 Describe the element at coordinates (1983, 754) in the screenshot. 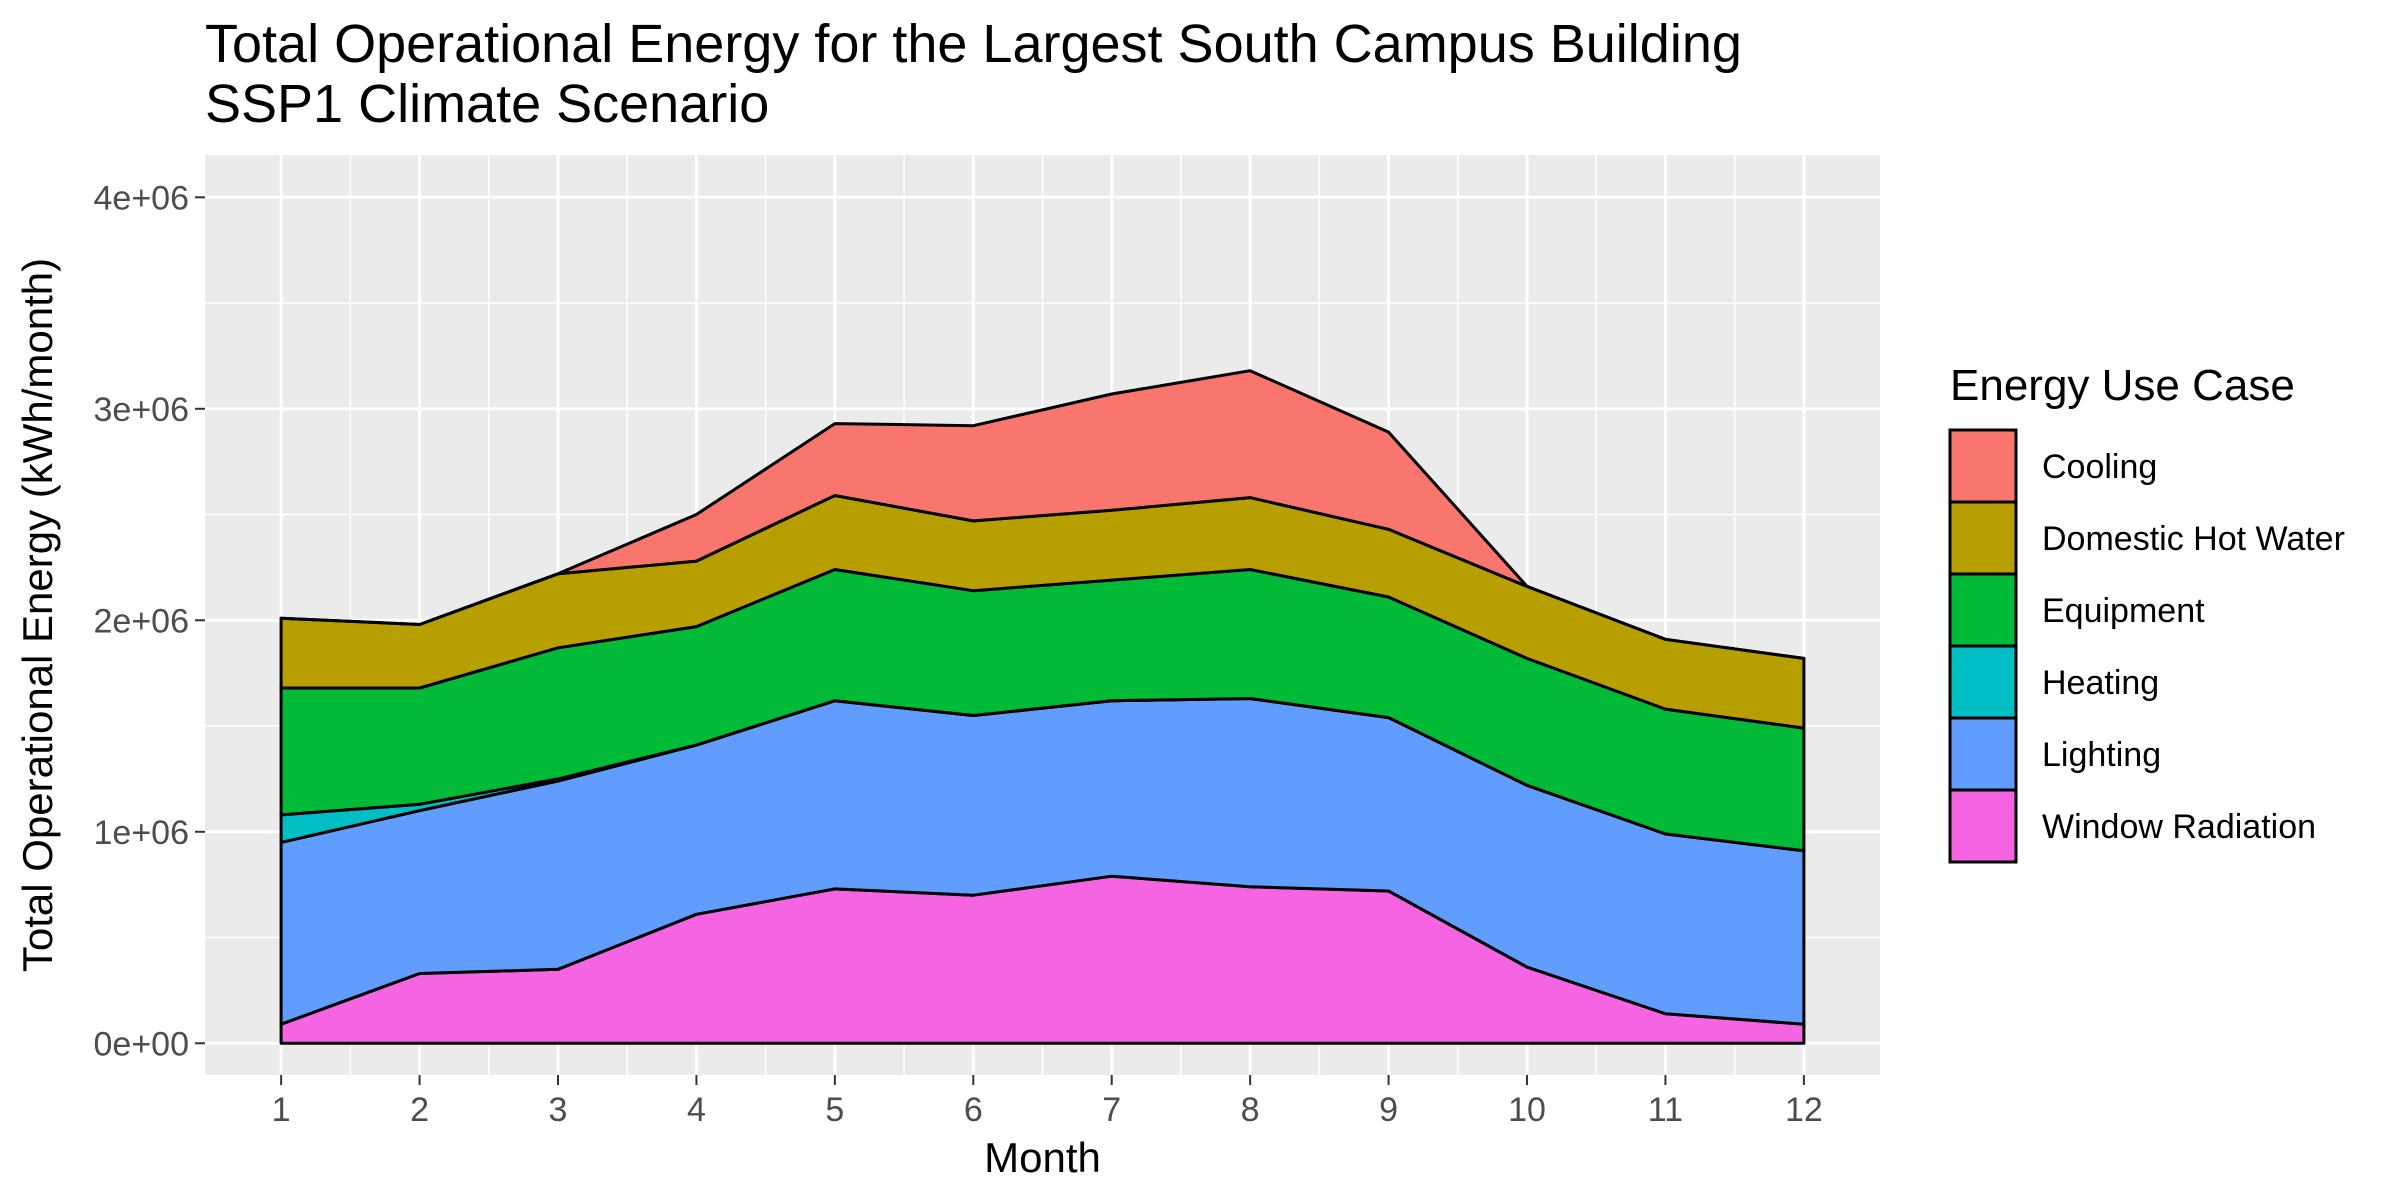

I see `legend-key-lighting` at that location.